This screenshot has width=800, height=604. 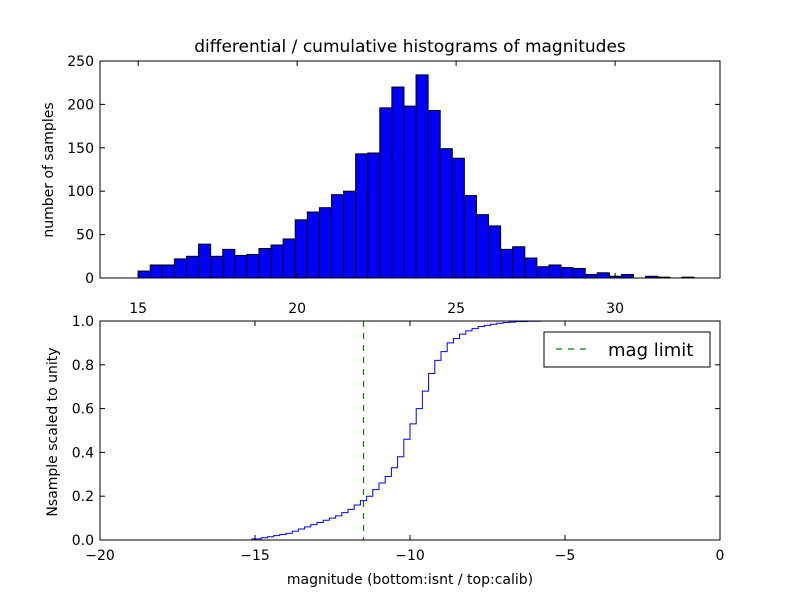 I want to click on bottom-x-tick-label: −5, so click(x=565, y=556).